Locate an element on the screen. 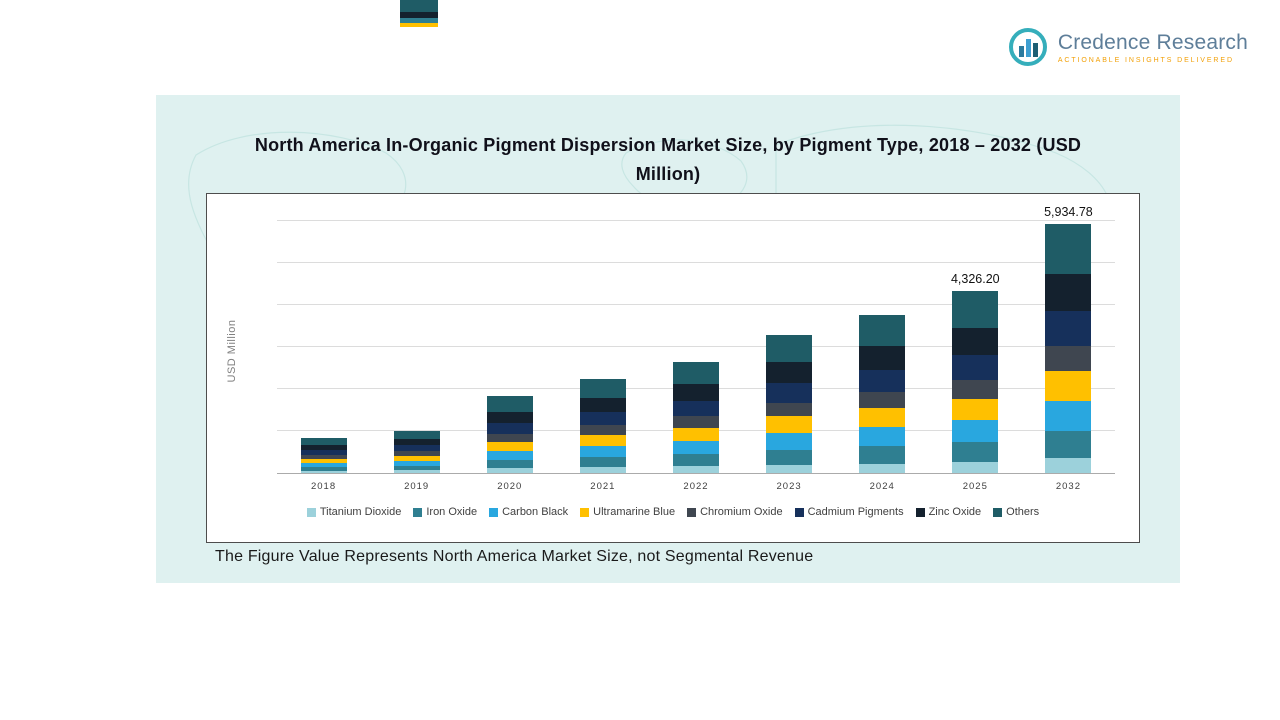 This screenshot has width=1280, height=720. legend-item: Chromium Oxide is located at coordinates (735, 512).